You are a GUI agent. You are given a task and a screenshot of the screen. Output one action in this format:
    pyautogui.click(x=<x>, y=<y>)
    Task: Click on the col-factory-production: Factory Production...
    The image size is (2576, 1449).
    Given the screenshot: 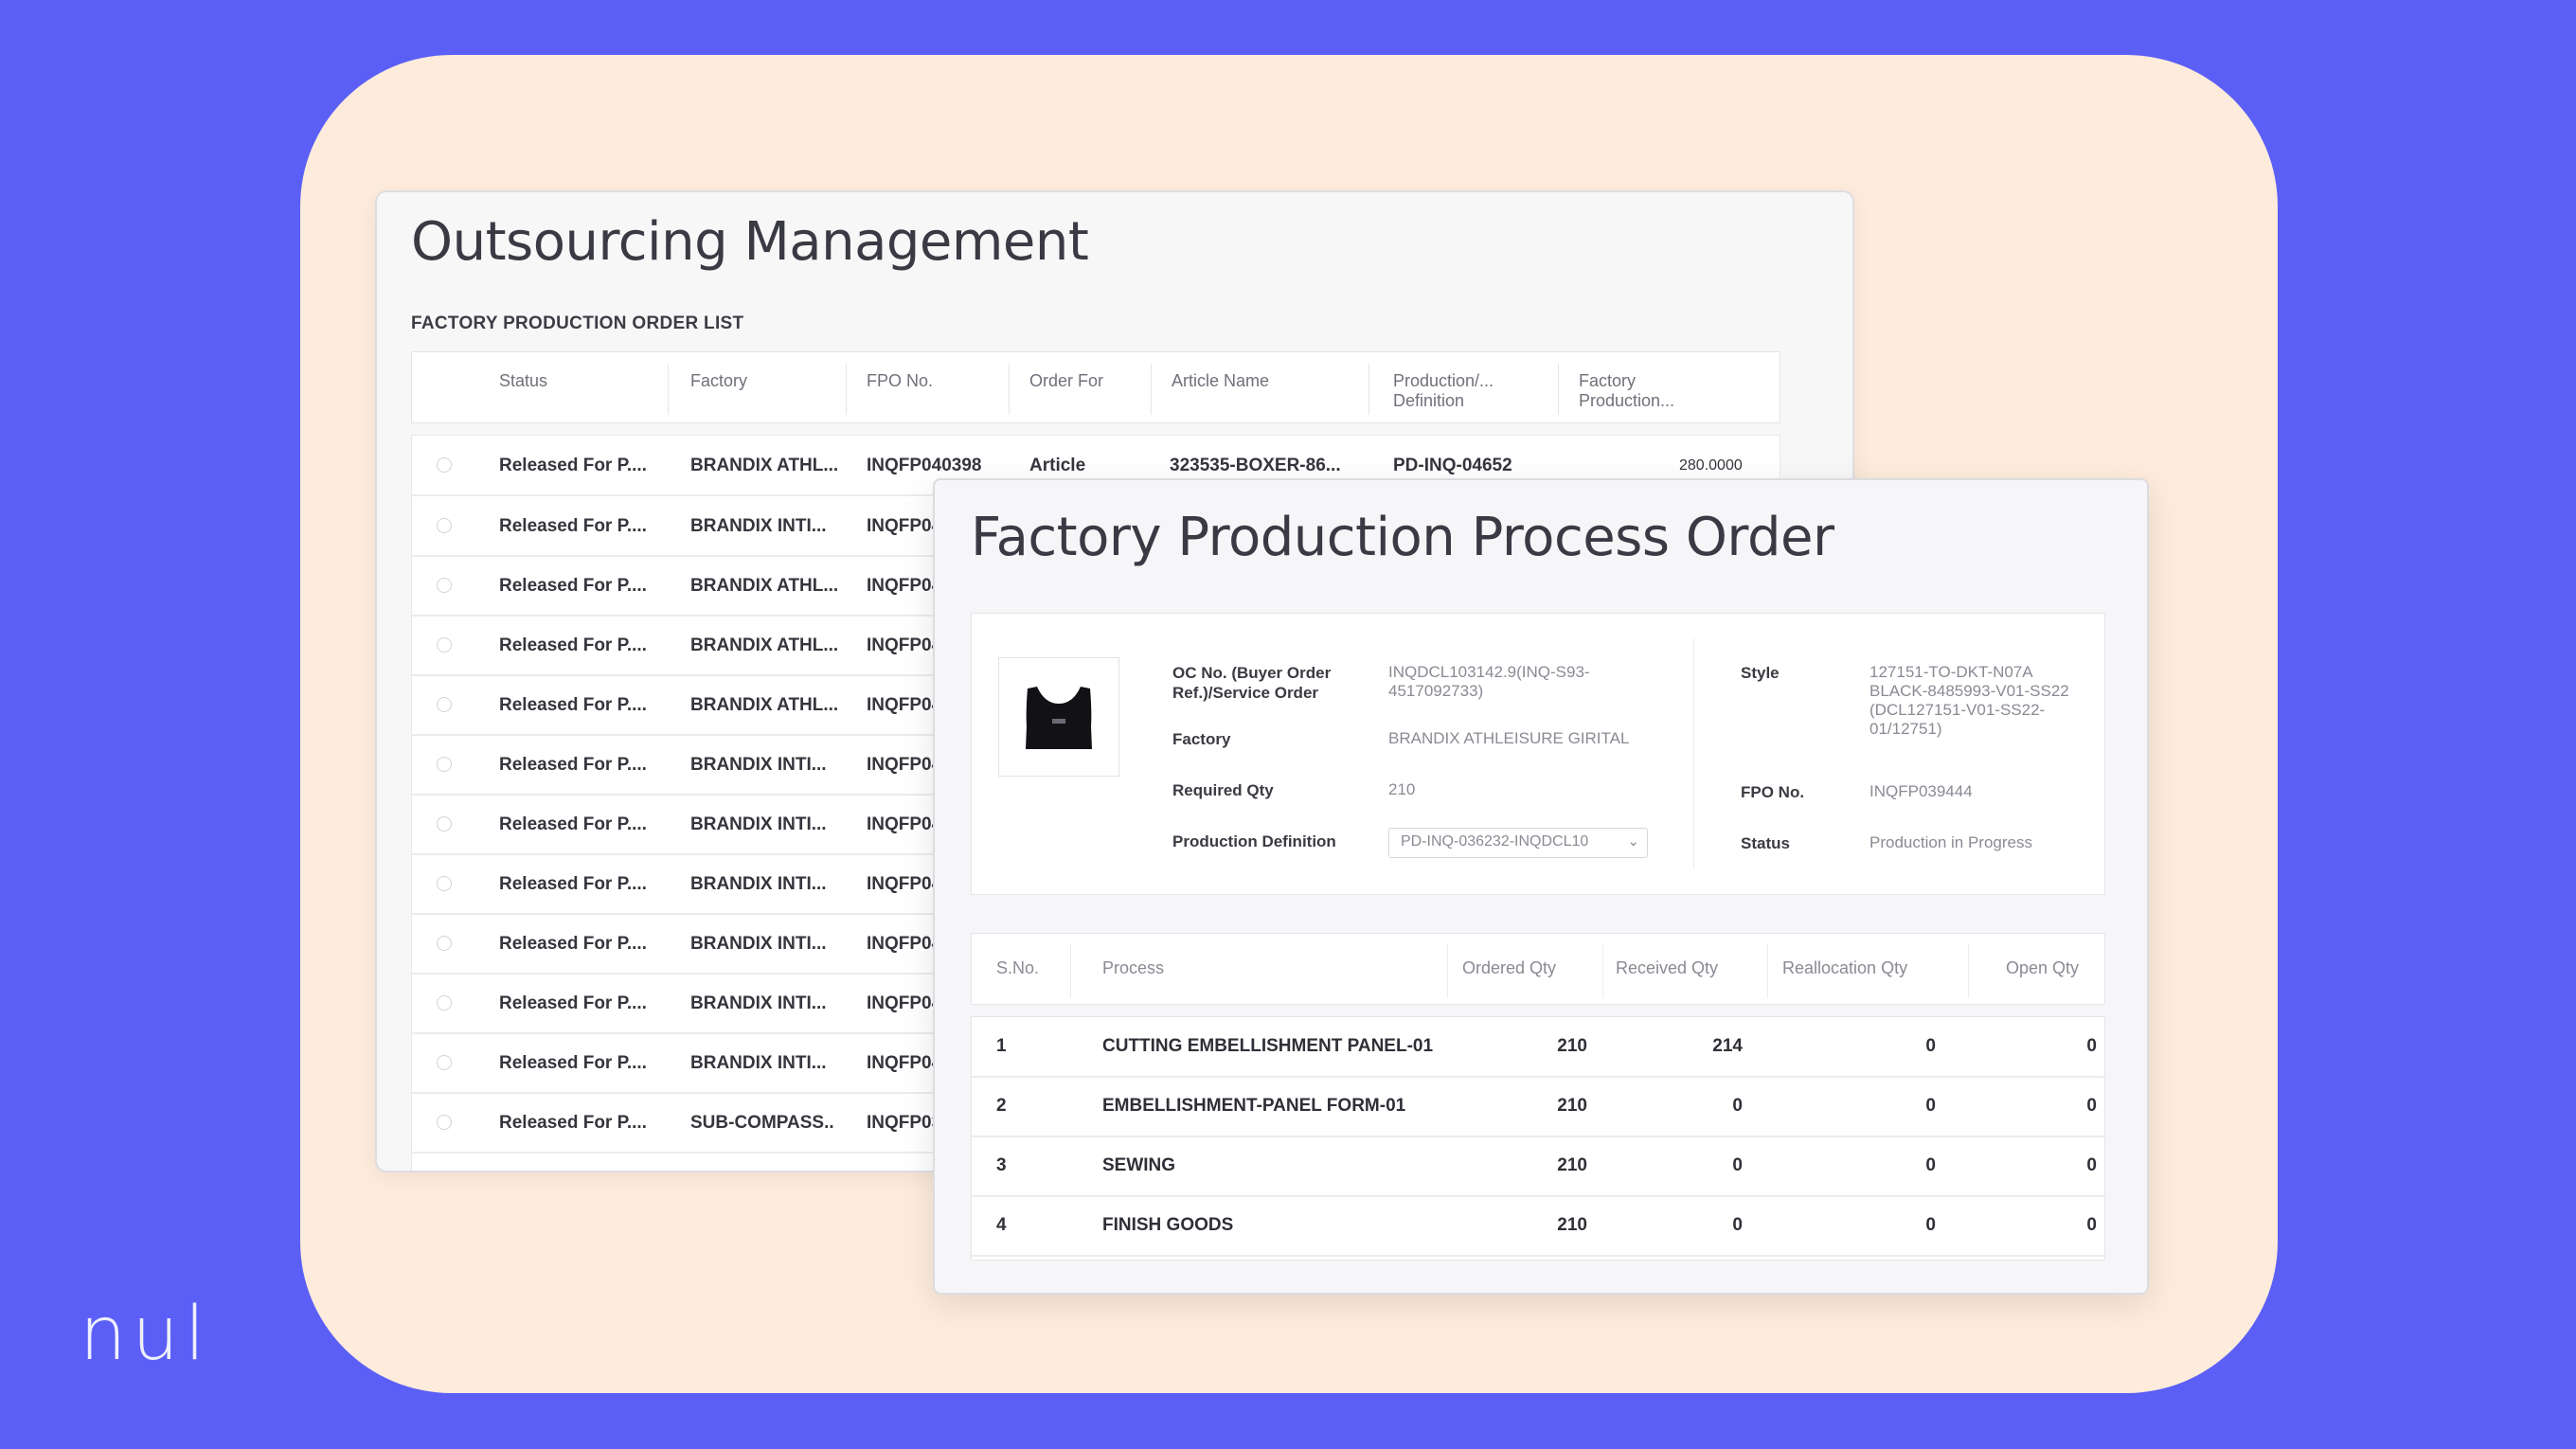 What is the action you would take?
    pyautogui.click(x=1627, y=390)
    